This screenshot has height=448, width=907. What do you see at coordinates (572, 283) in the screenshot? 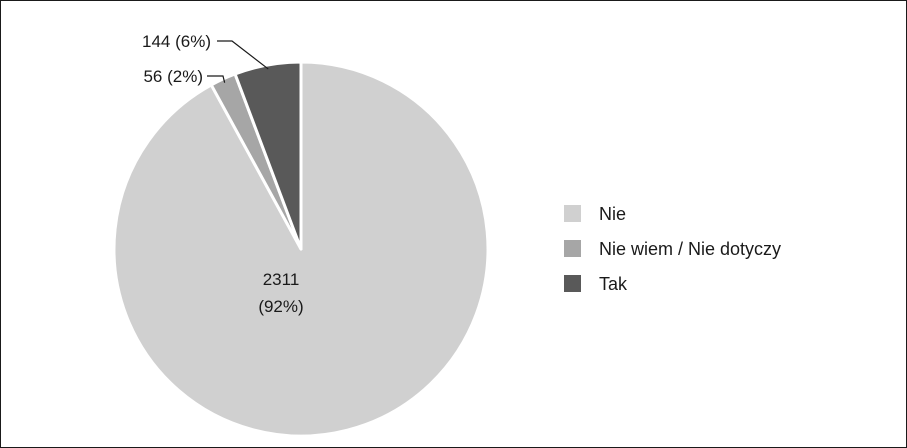
I see `legend-swatch-tak` at bounding box center [572, 283].